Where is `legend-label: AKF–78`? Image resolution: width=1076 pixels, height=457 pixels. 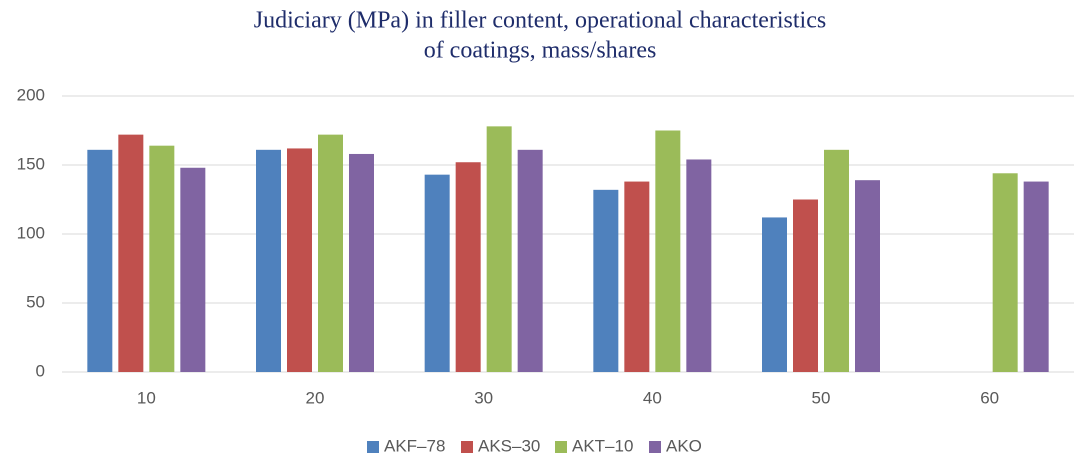 legend-label: AKF–78 is located at coordinates (414, 445).